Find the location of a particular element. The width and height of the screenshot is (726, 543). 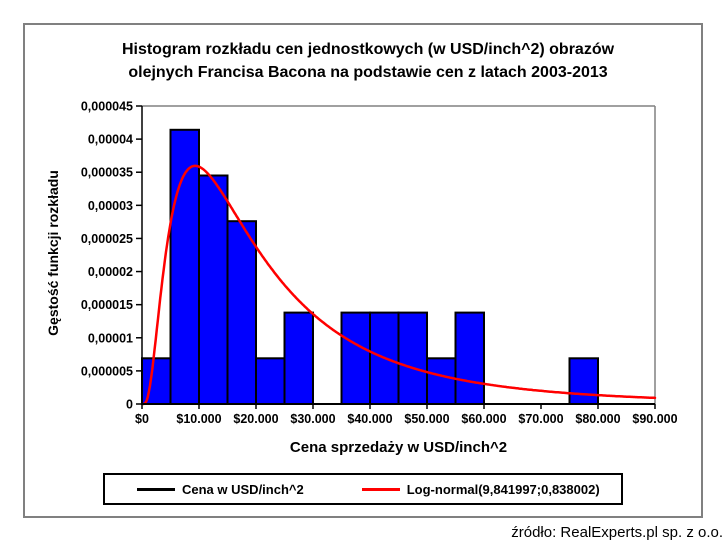

y-axis-title: Gęstość funkcji rozkładu is located at coordinates (53, 253).